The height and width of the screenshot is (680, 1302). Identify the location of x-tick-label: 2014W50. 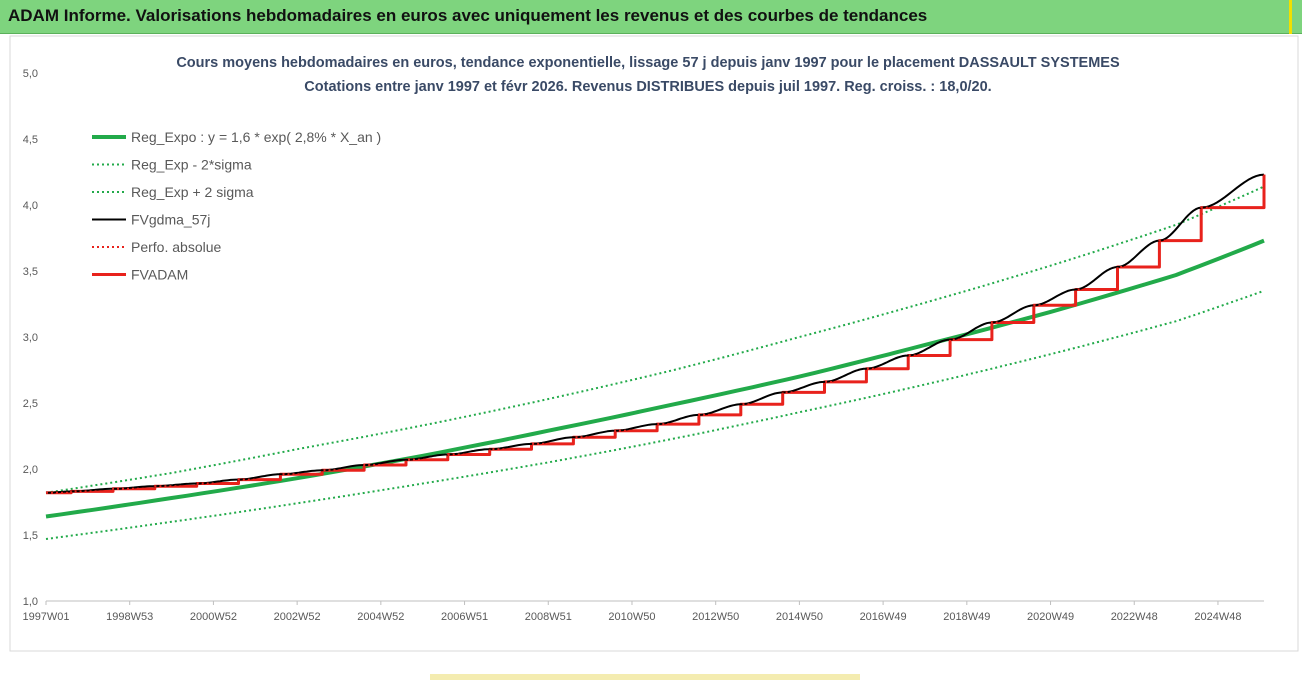
(799, 617).